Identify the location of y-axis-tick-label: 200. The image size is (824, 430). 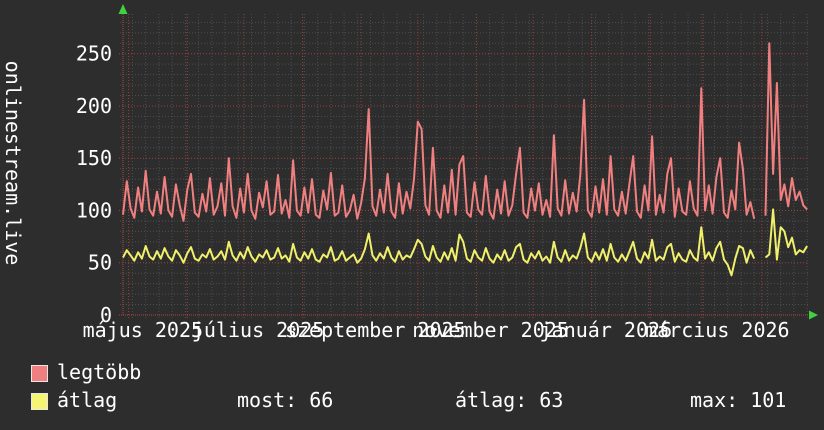
(94, 106).